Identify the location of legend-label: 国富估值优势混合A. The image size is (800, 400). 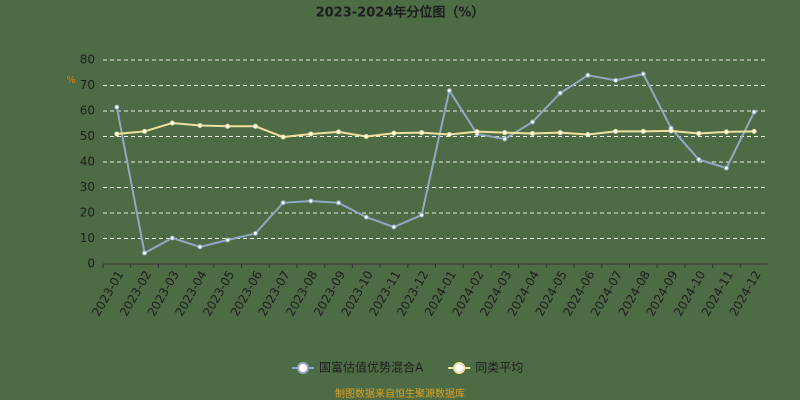
(371, 367).